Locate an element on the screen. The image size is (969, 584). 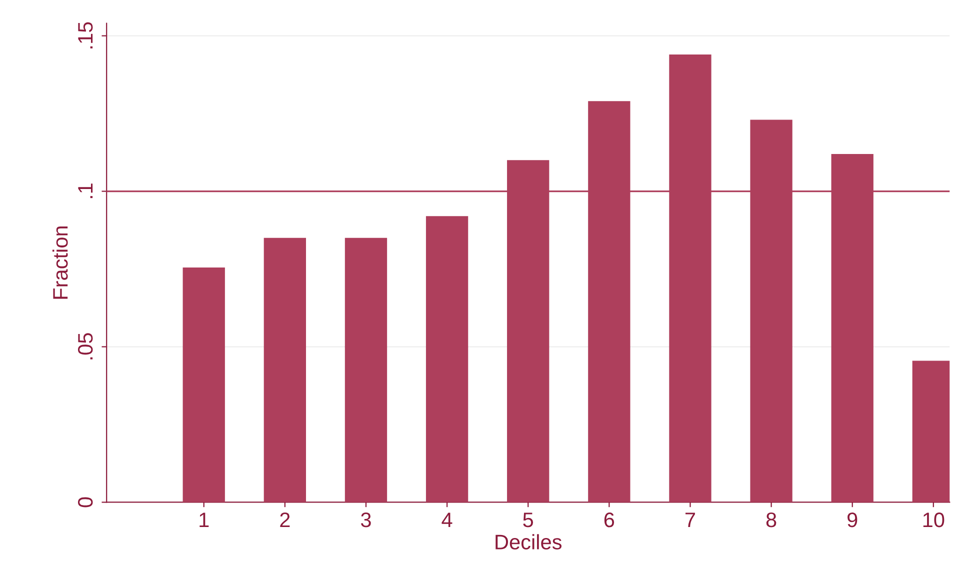
x-tick-label: 9 is located at coordinates (853, 520).